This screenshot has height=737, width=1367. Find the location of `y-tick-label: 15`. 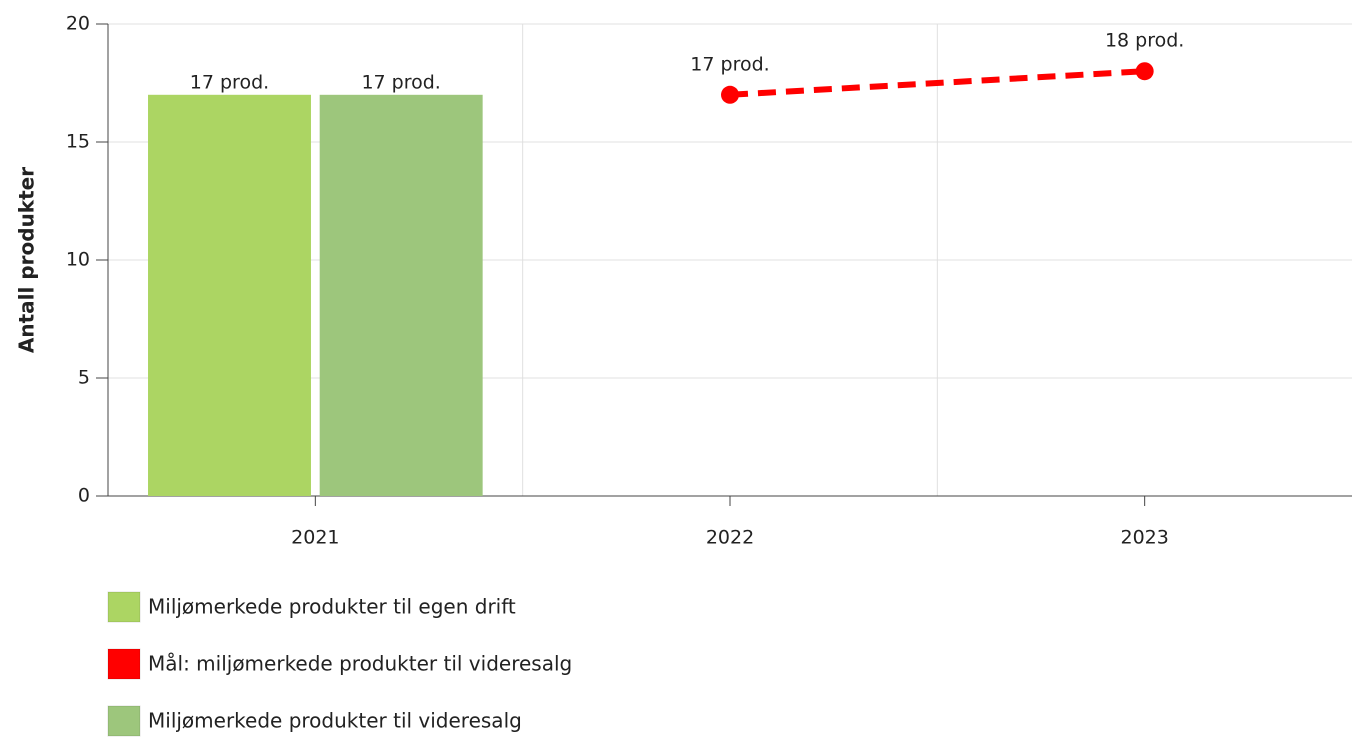

y-tick-label: 15 is located at coordinates (78, 142).